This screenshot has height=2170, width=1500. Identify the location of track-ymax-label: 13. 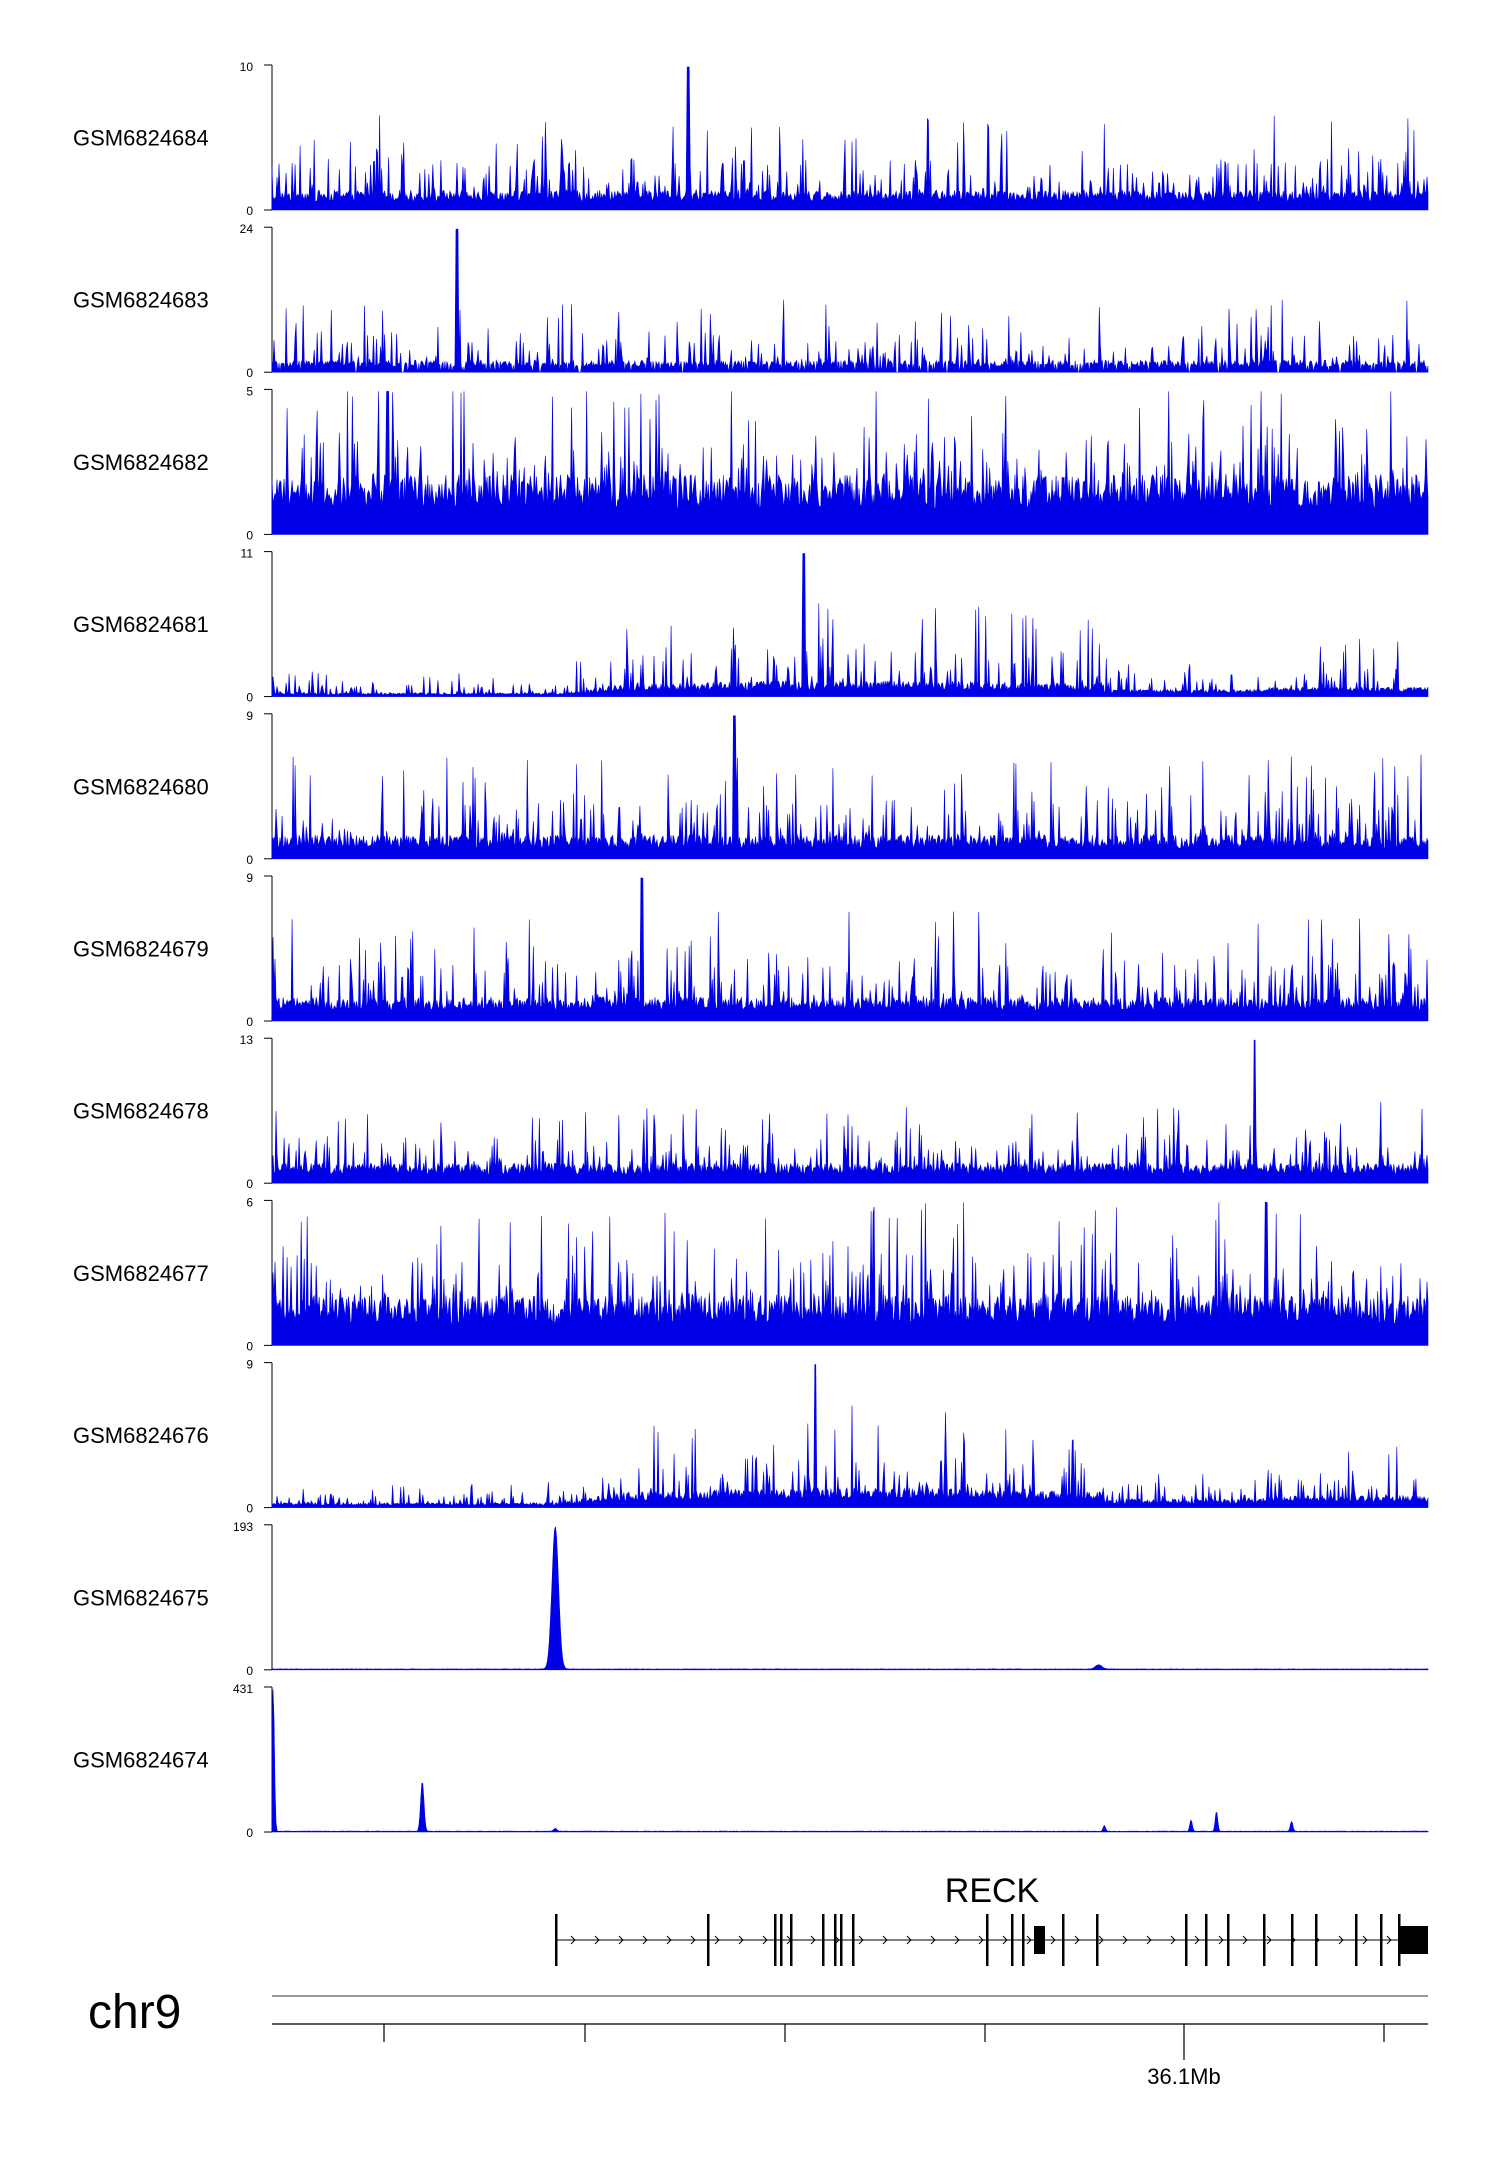
(247, 1040).